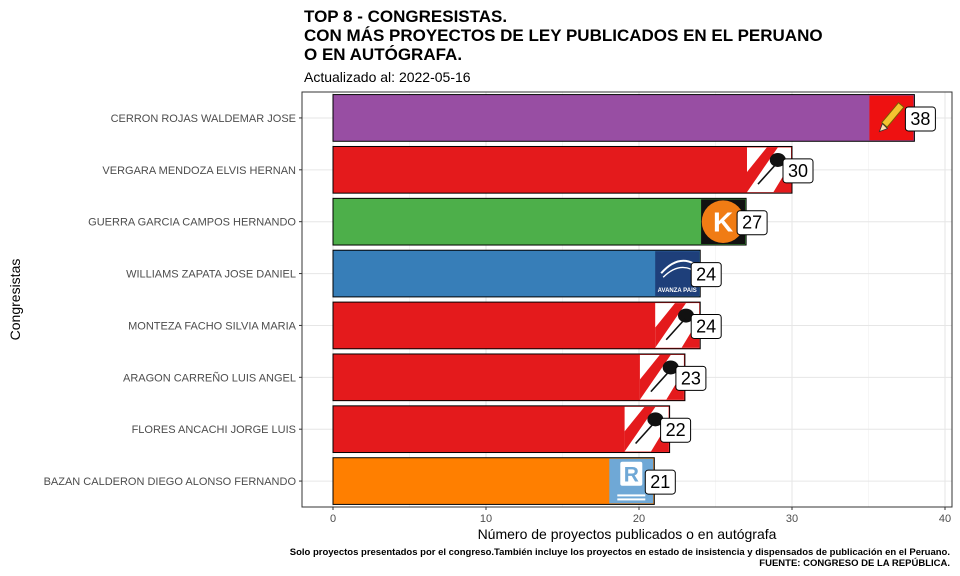 This screenshot has width=960, height=576. Describe the element at coordinates (209, 377) in the screenshot. I see `y-tick-label: ARAGON CARREÑO LUIS ANGEL` at that location.